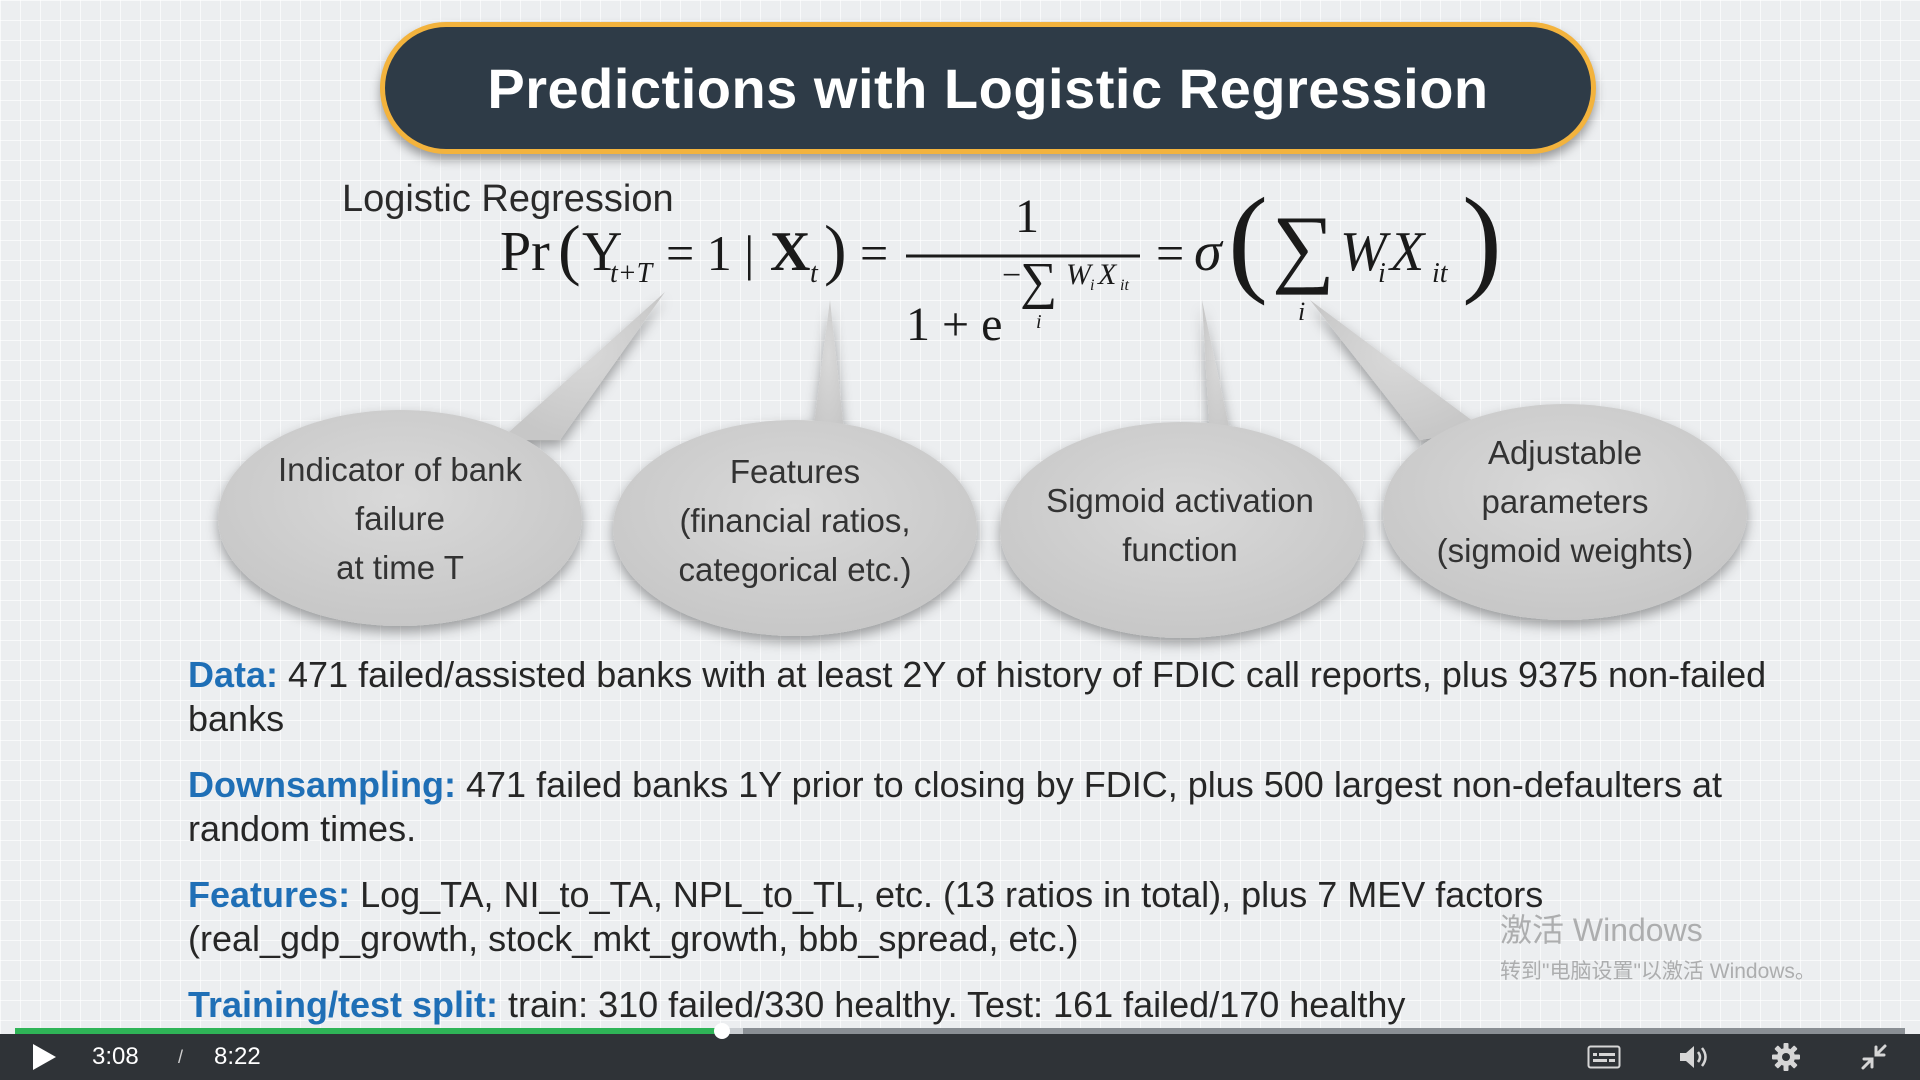 This screenshot has width=1920, height=1080. I want to click on progress-buffered, so click(732, 1031).